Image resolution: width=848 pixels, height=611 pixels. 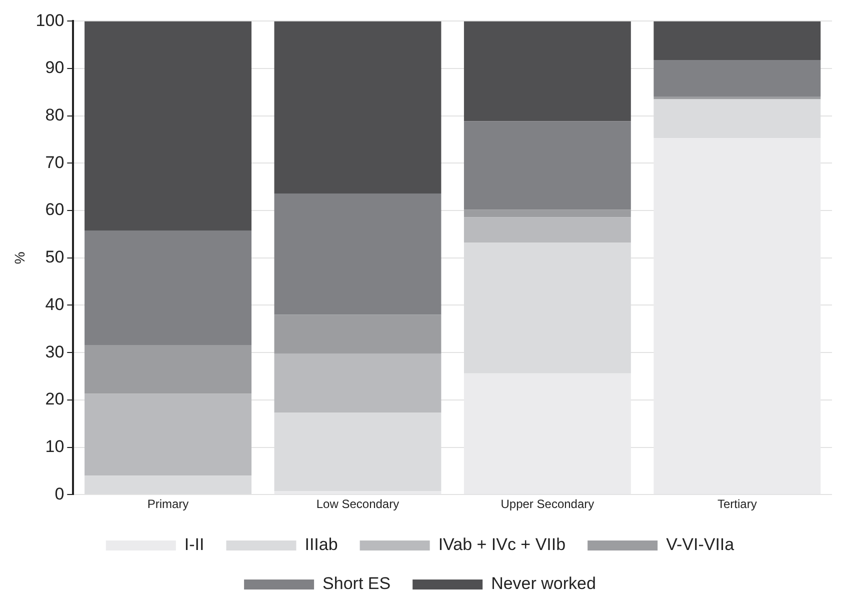 What do you see at coordinates (358, 504) in the screenshot?
I see `x-tick-label: Low Secondary` at bounding box center [358, 504].